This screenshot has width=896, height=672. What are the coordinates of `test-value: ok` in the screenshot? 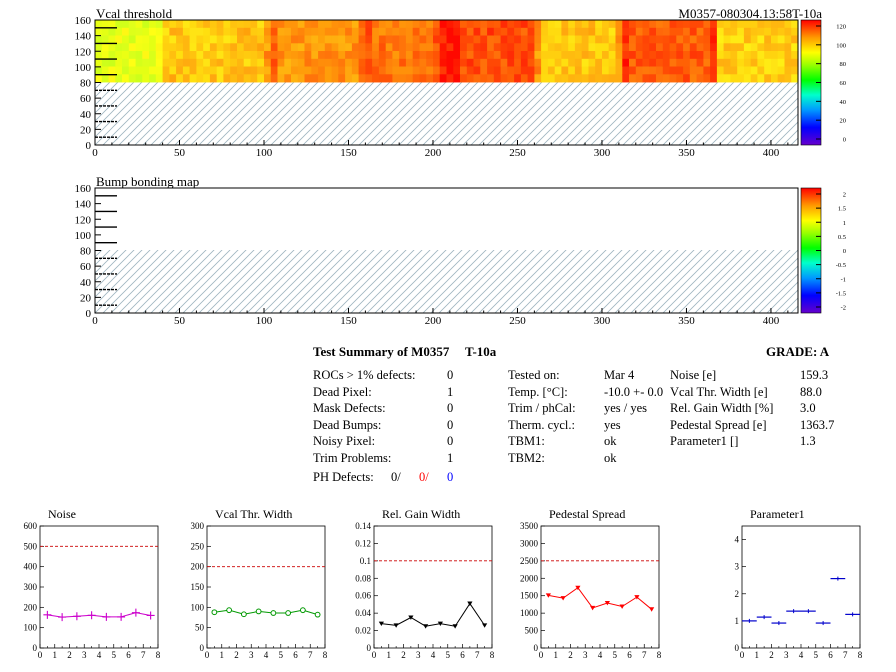 It's located at (610, 457).